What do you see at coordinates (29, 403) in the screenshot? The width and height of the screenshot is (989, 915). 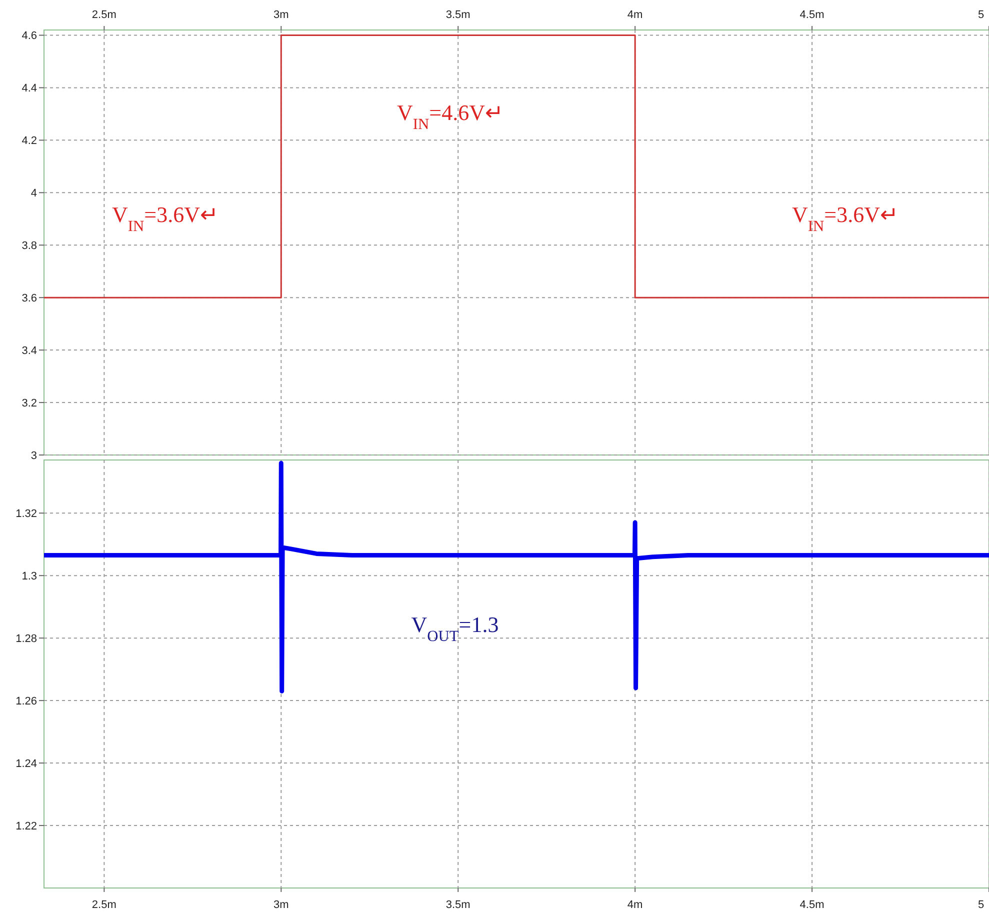 I see `y-tick-label: 3.2` at bounding box center [29, 403].